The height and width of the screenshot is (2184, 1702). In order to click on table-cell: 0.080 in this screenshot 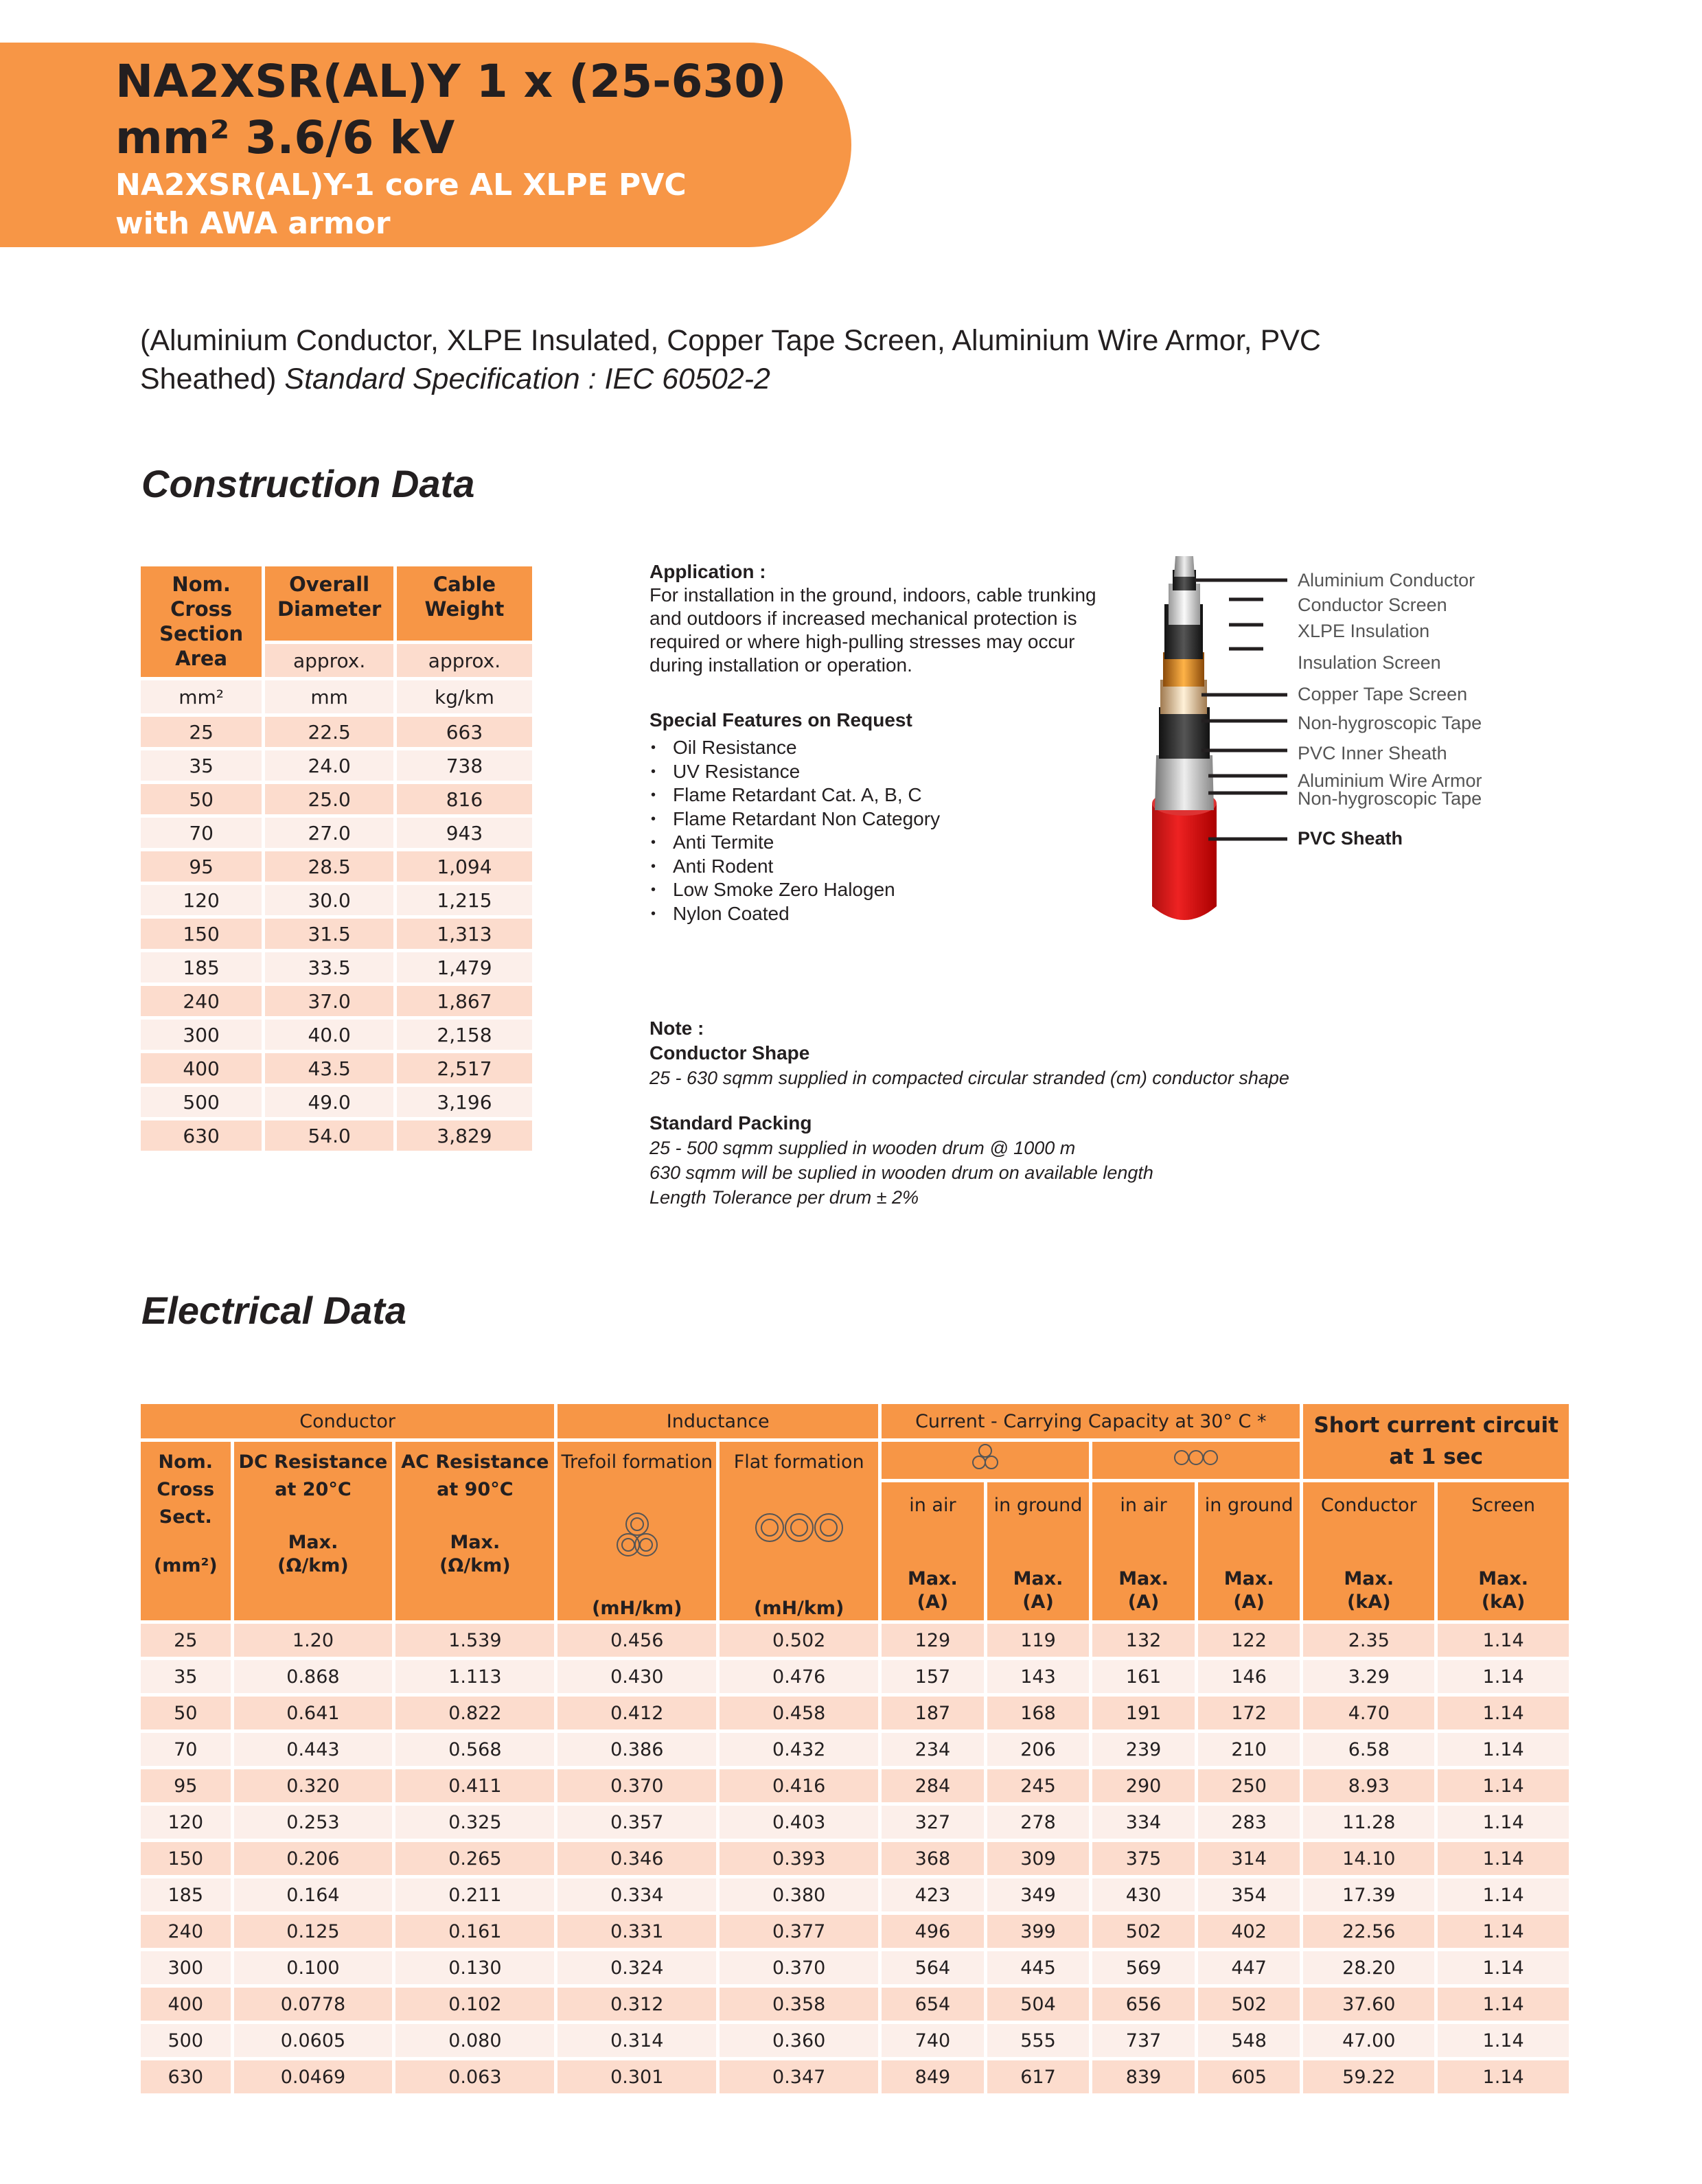, I will do `click(475, 2040)`.